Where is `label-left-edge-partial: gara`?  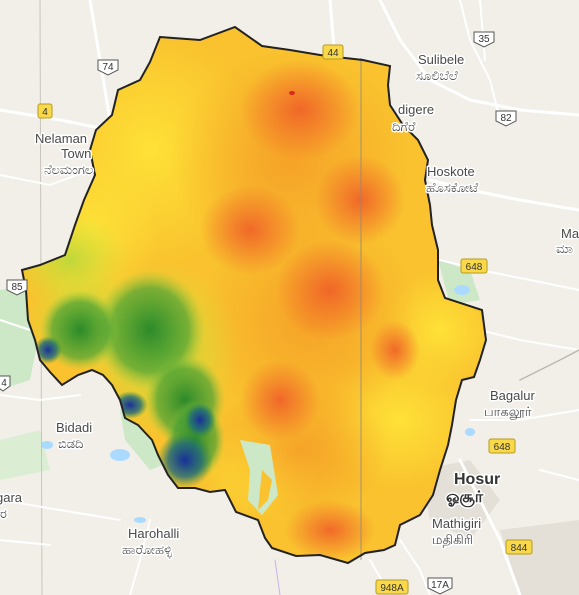 label-left-edge-partial: gara is located at coordinates (11, 497).